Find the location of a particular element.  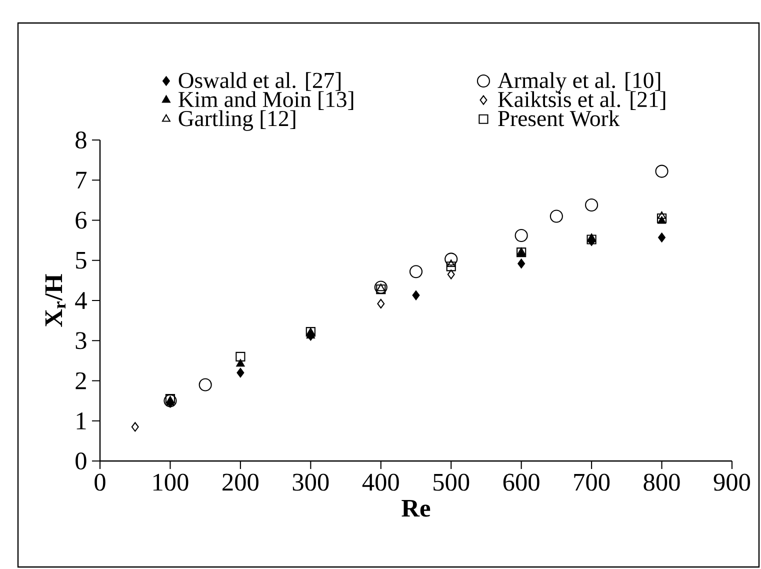

x-tick-label: 0 is located at coordinates (100, 482).